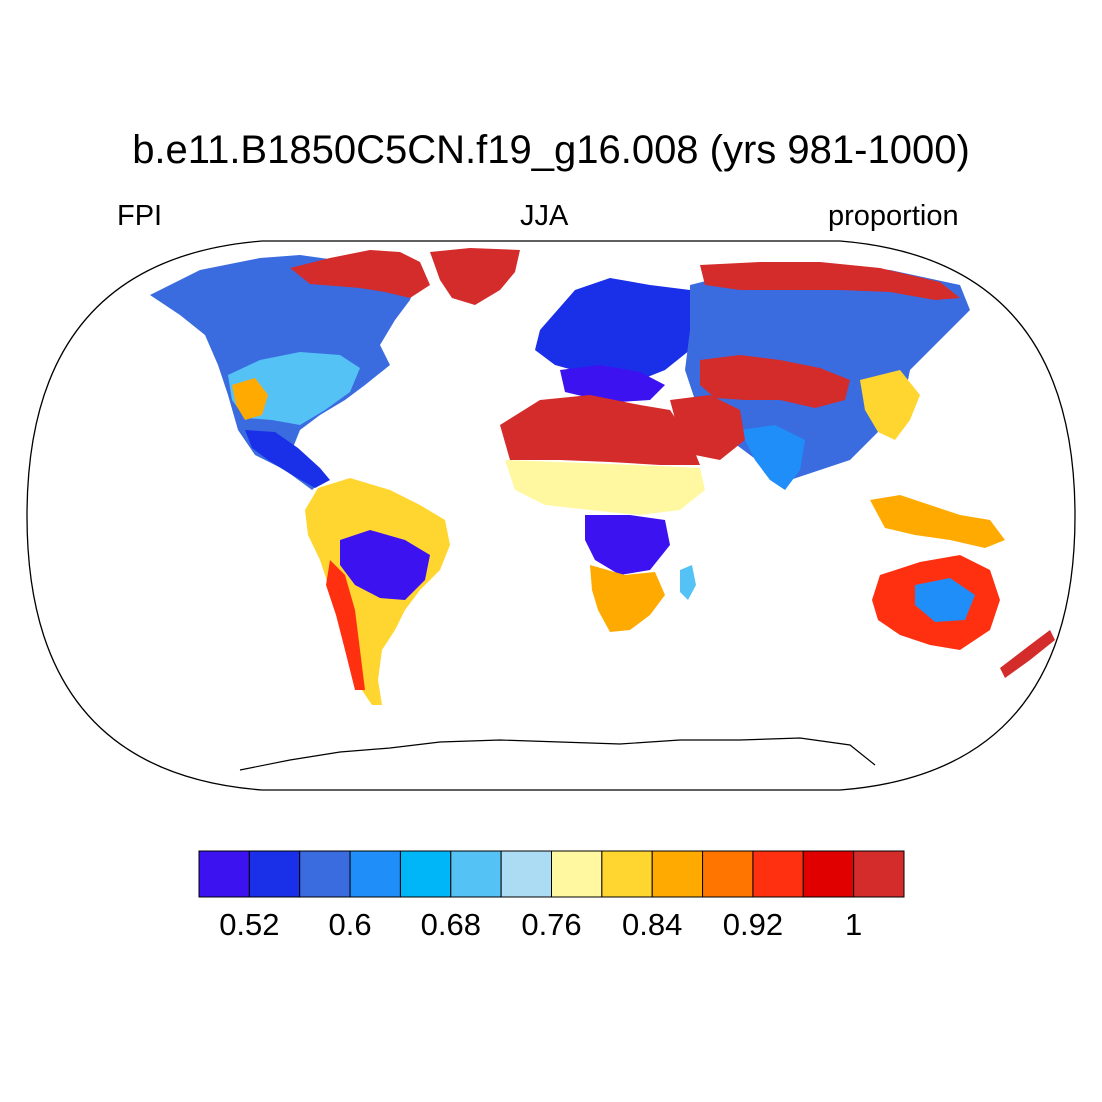 Image resolution: width=1102 pixels, height=1102 pixels. I want to click on colorbar-tick-label: 0.6, so click(350, 924).